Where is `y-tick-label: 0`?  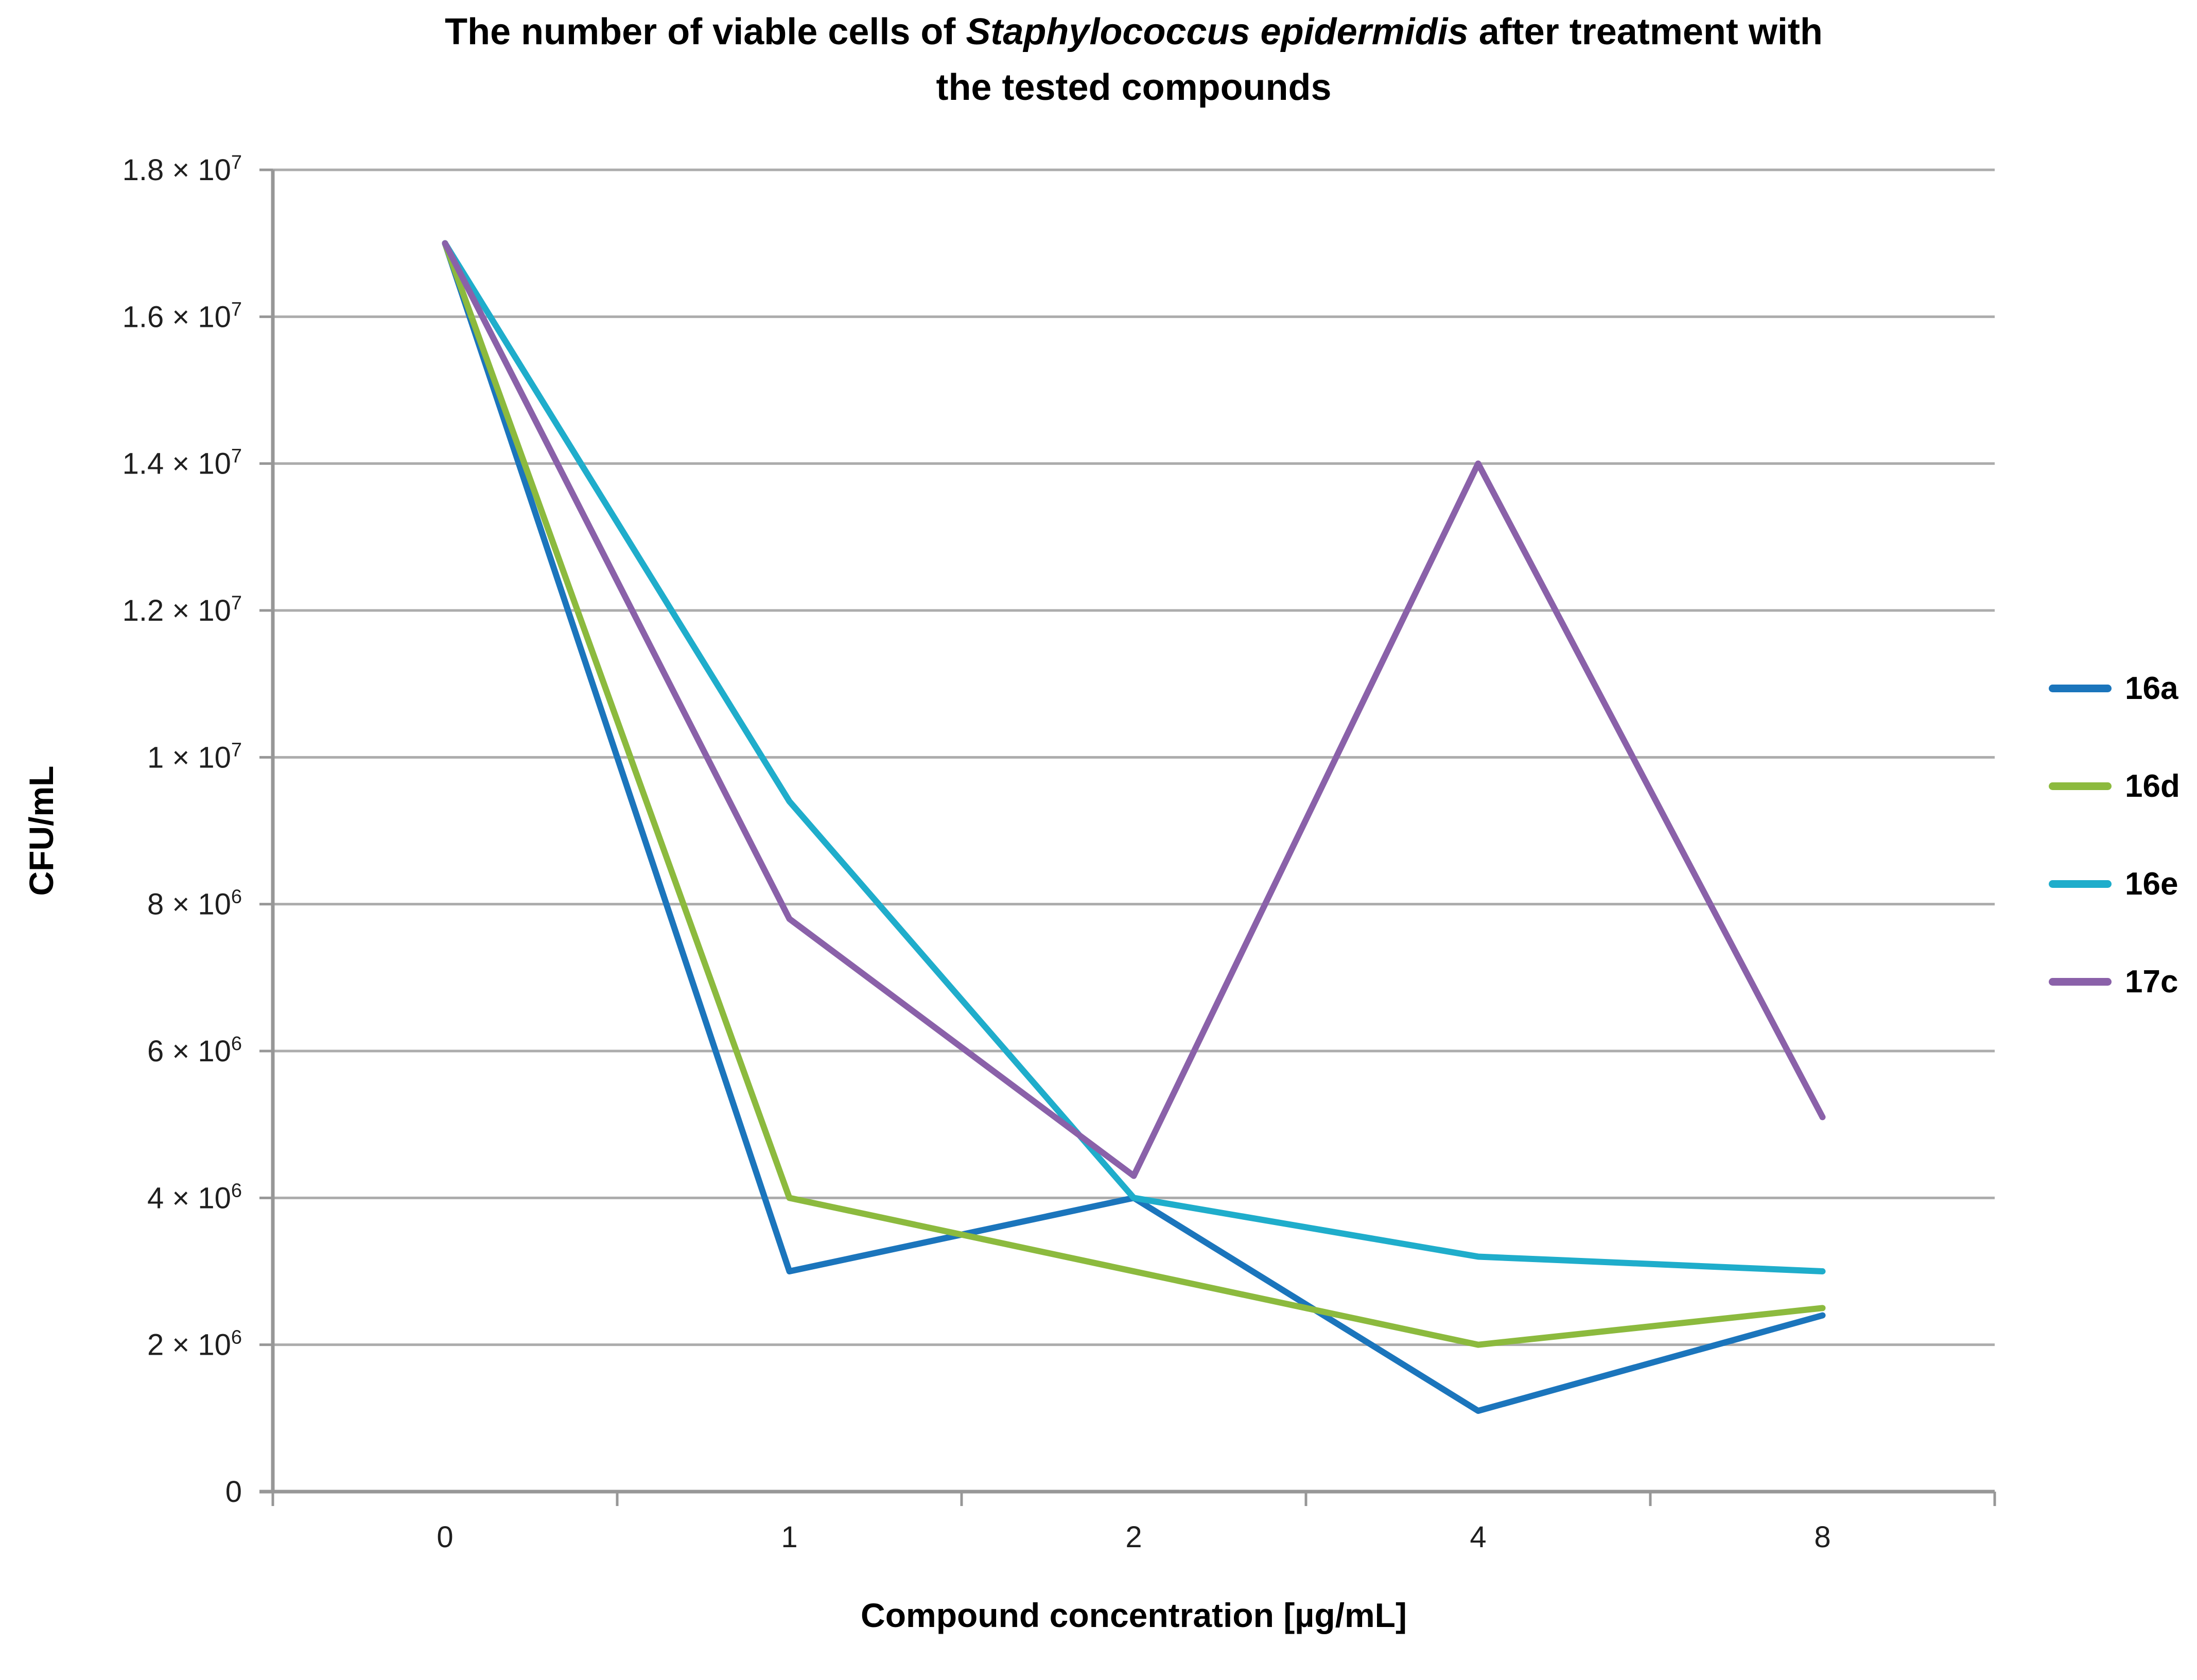
y-tick-label: 0 is located at coordinates (233, 1492).